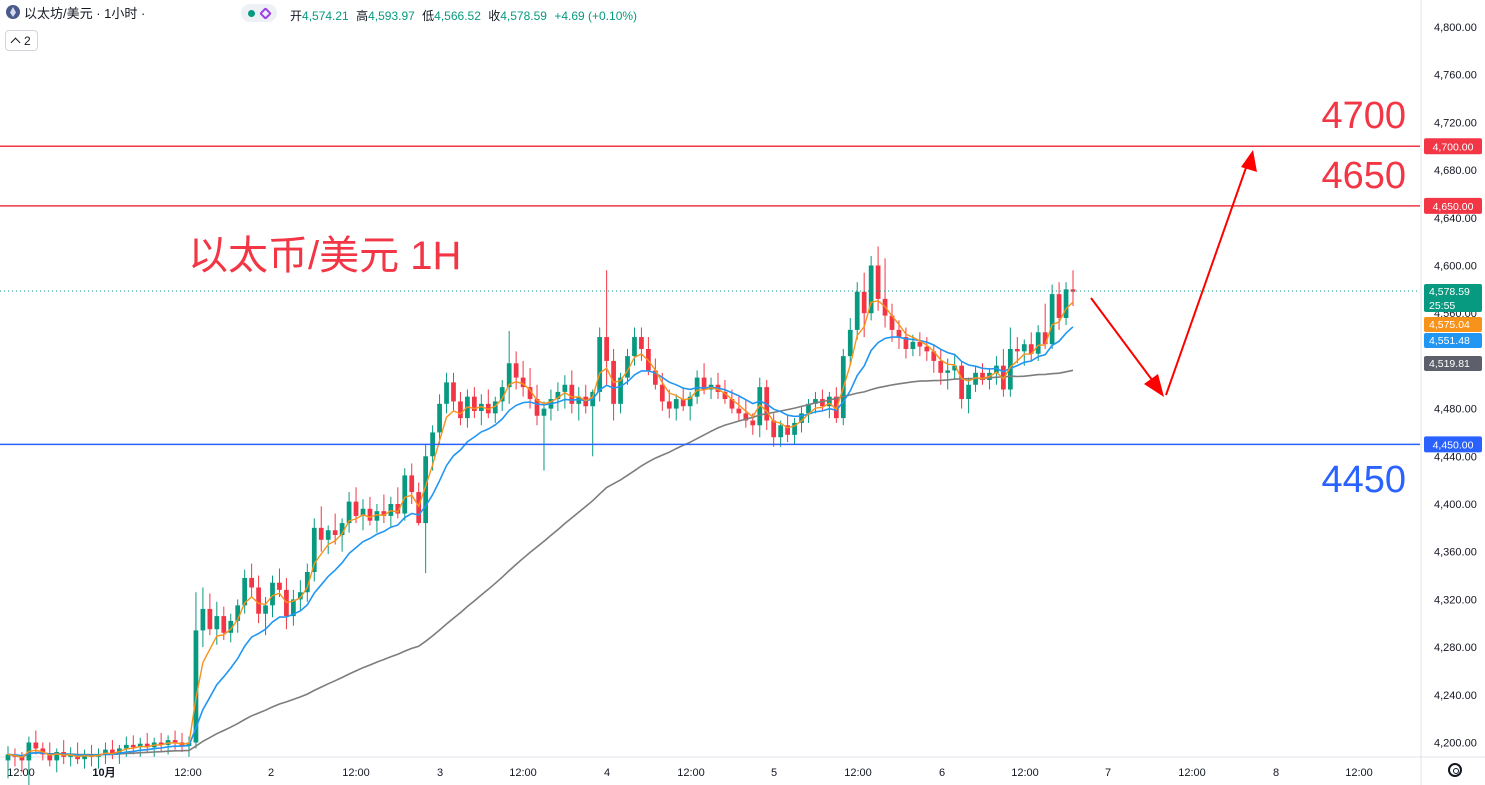  What do you see at coordinates (324, 256) in the screenshot?
I see `chart-title-annotation: 以太币/美元 1H` at bounding box center [324, 256].